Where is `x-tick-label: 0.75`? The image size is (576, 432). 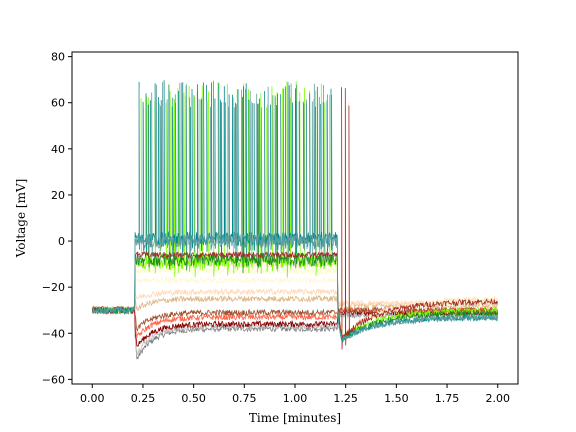
x-tick-label: 0.75 is located at coordinates (244, 398).